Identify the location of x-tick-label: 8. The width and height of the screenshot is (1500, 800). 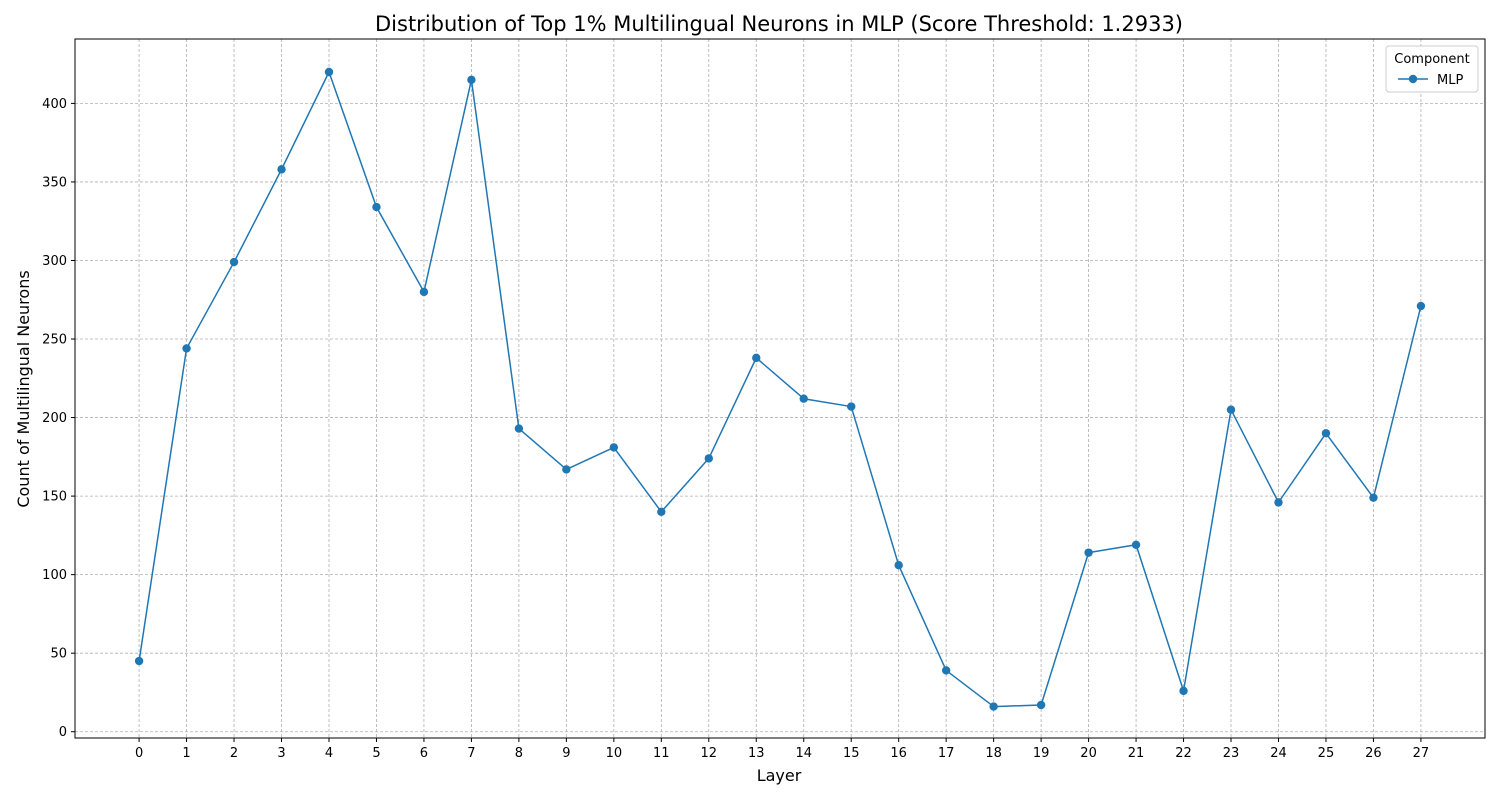
(519, 753).